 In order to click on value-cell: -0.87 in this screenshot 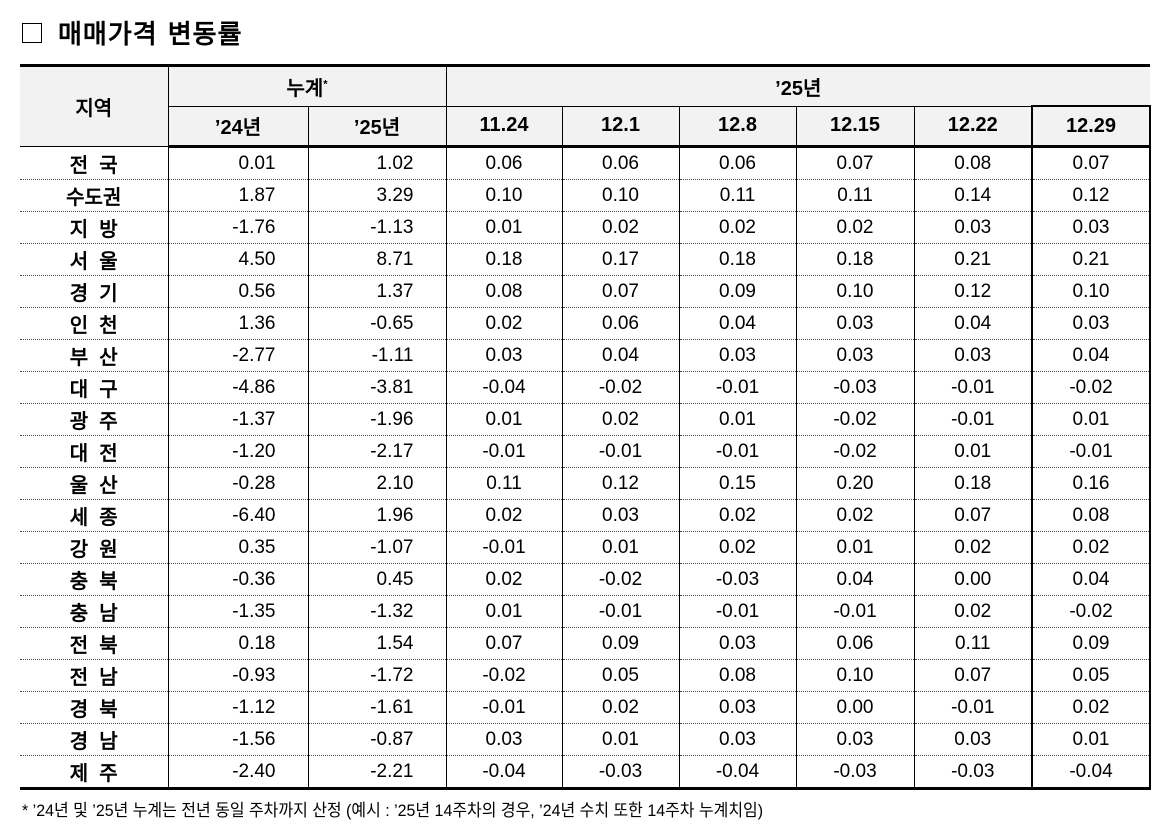, I will do `click(377, 739)`.